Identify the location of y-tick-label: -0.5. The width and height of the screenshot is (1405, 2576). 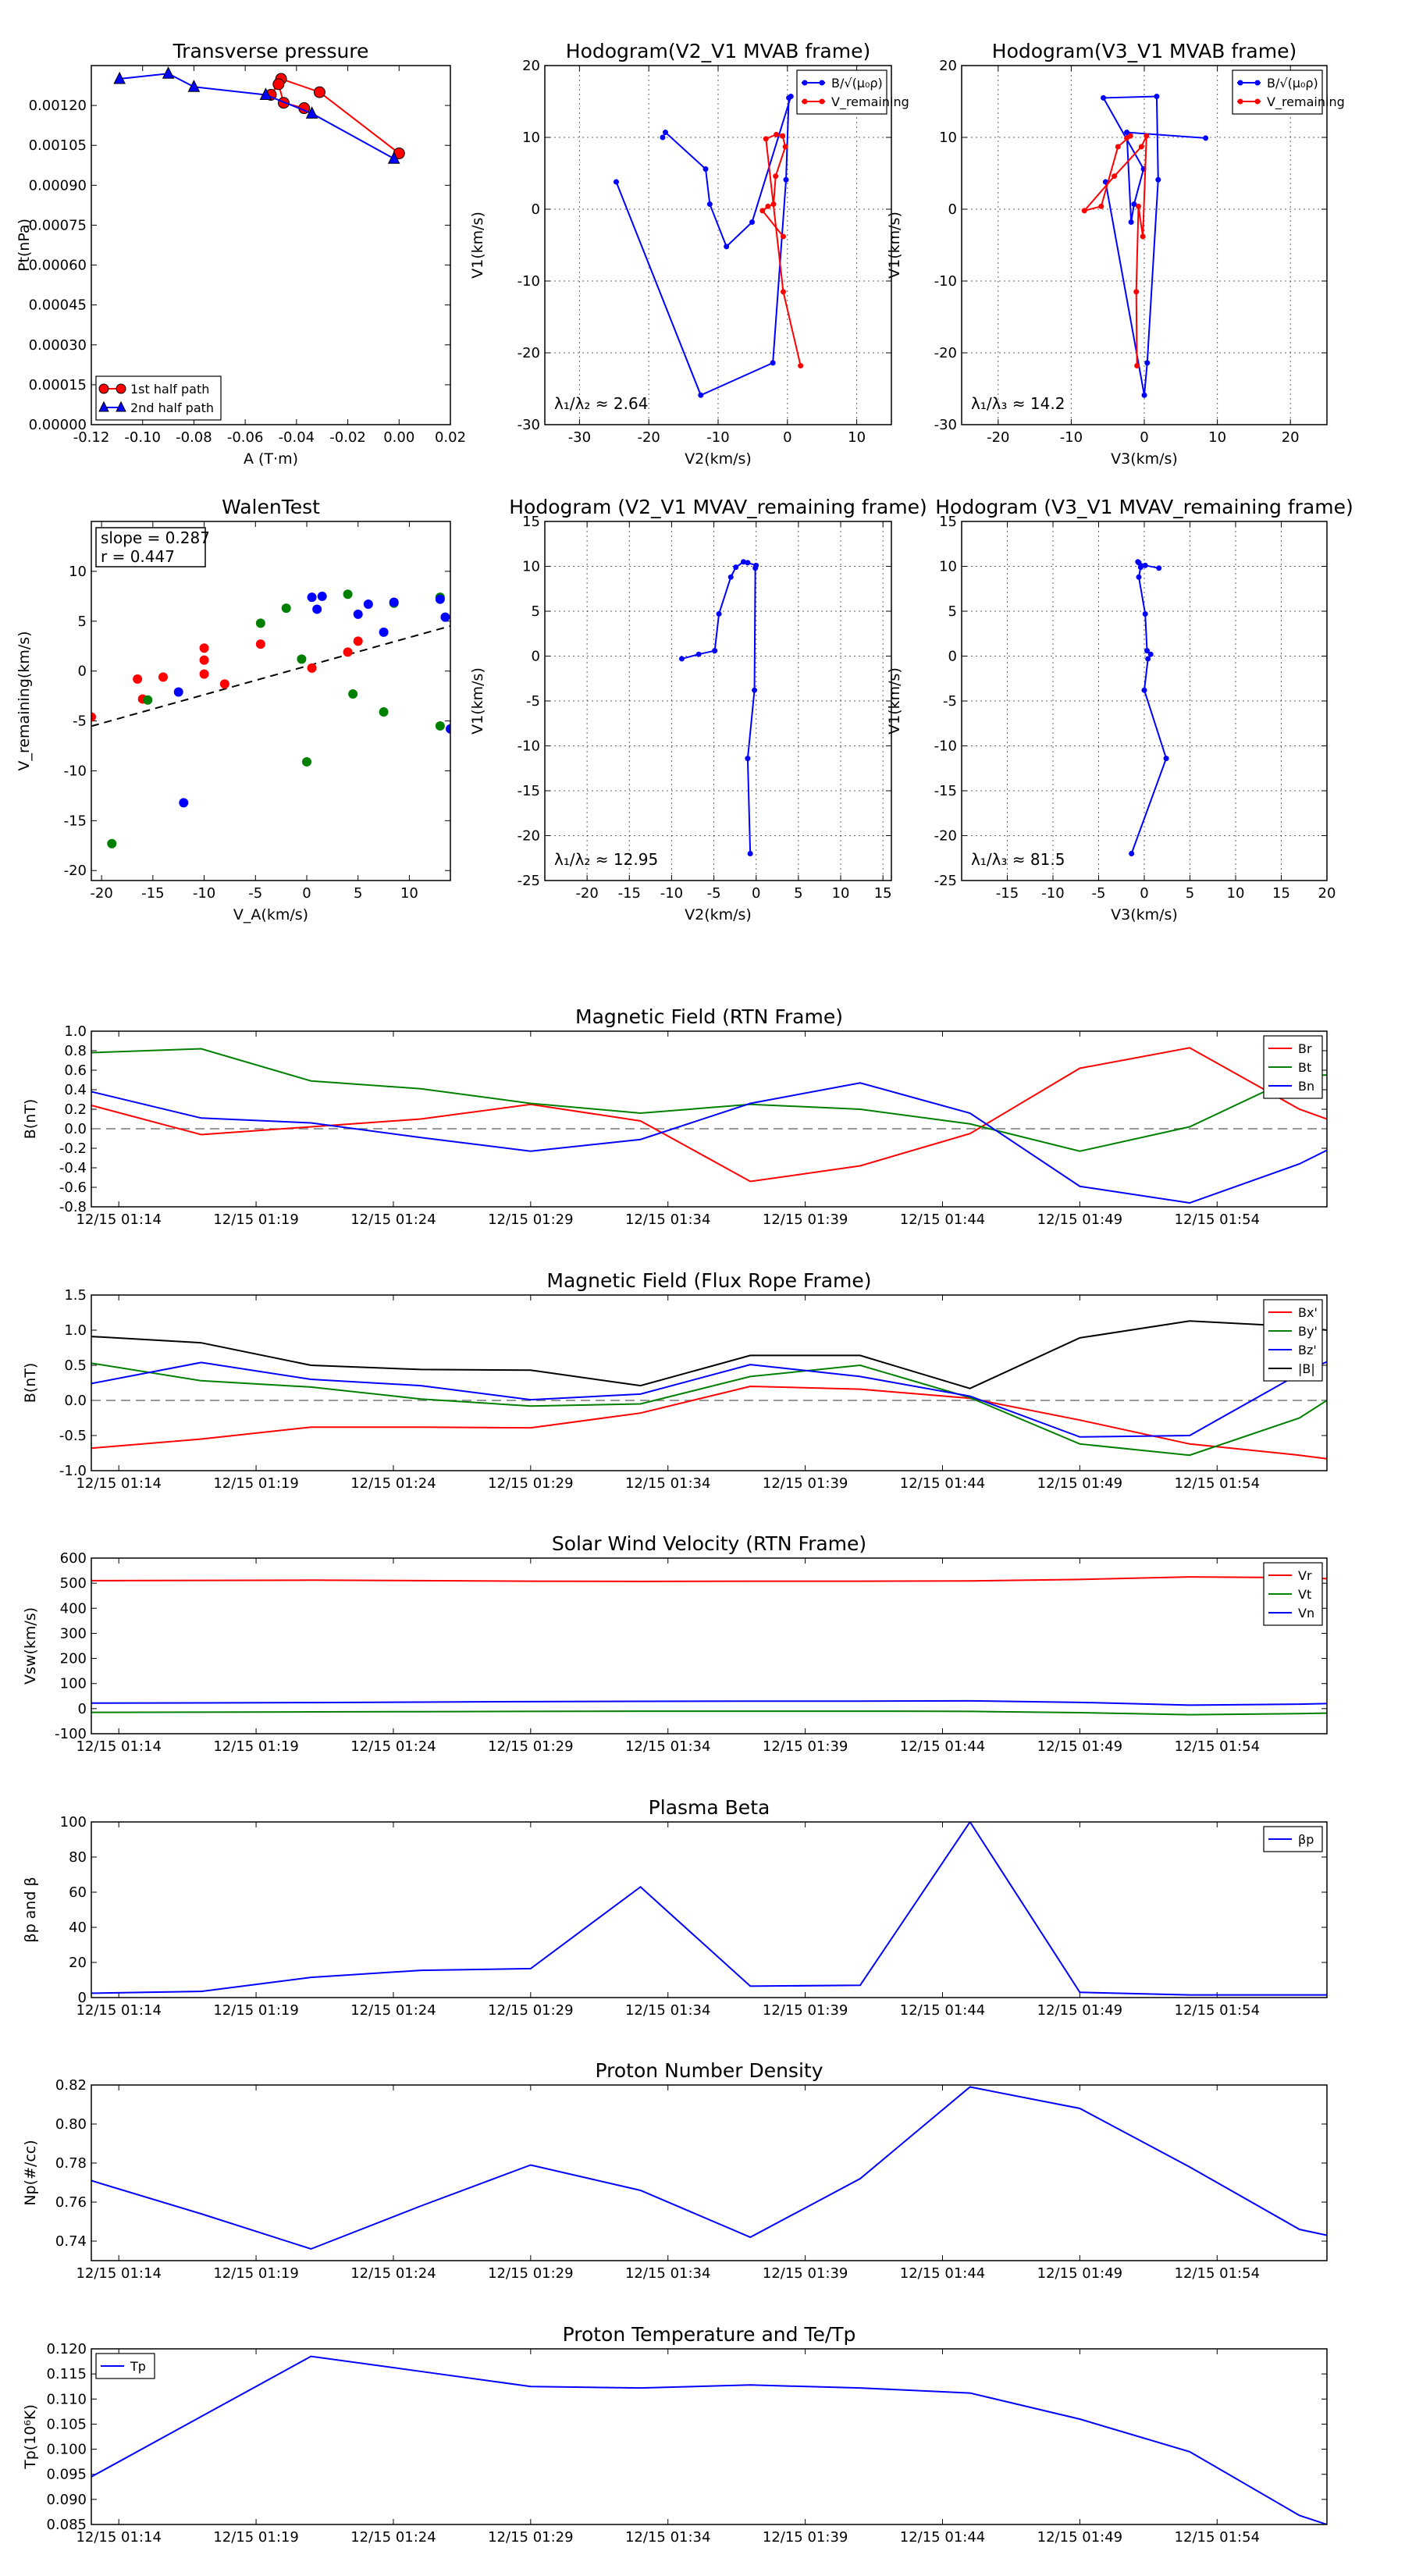
(73, 1436).